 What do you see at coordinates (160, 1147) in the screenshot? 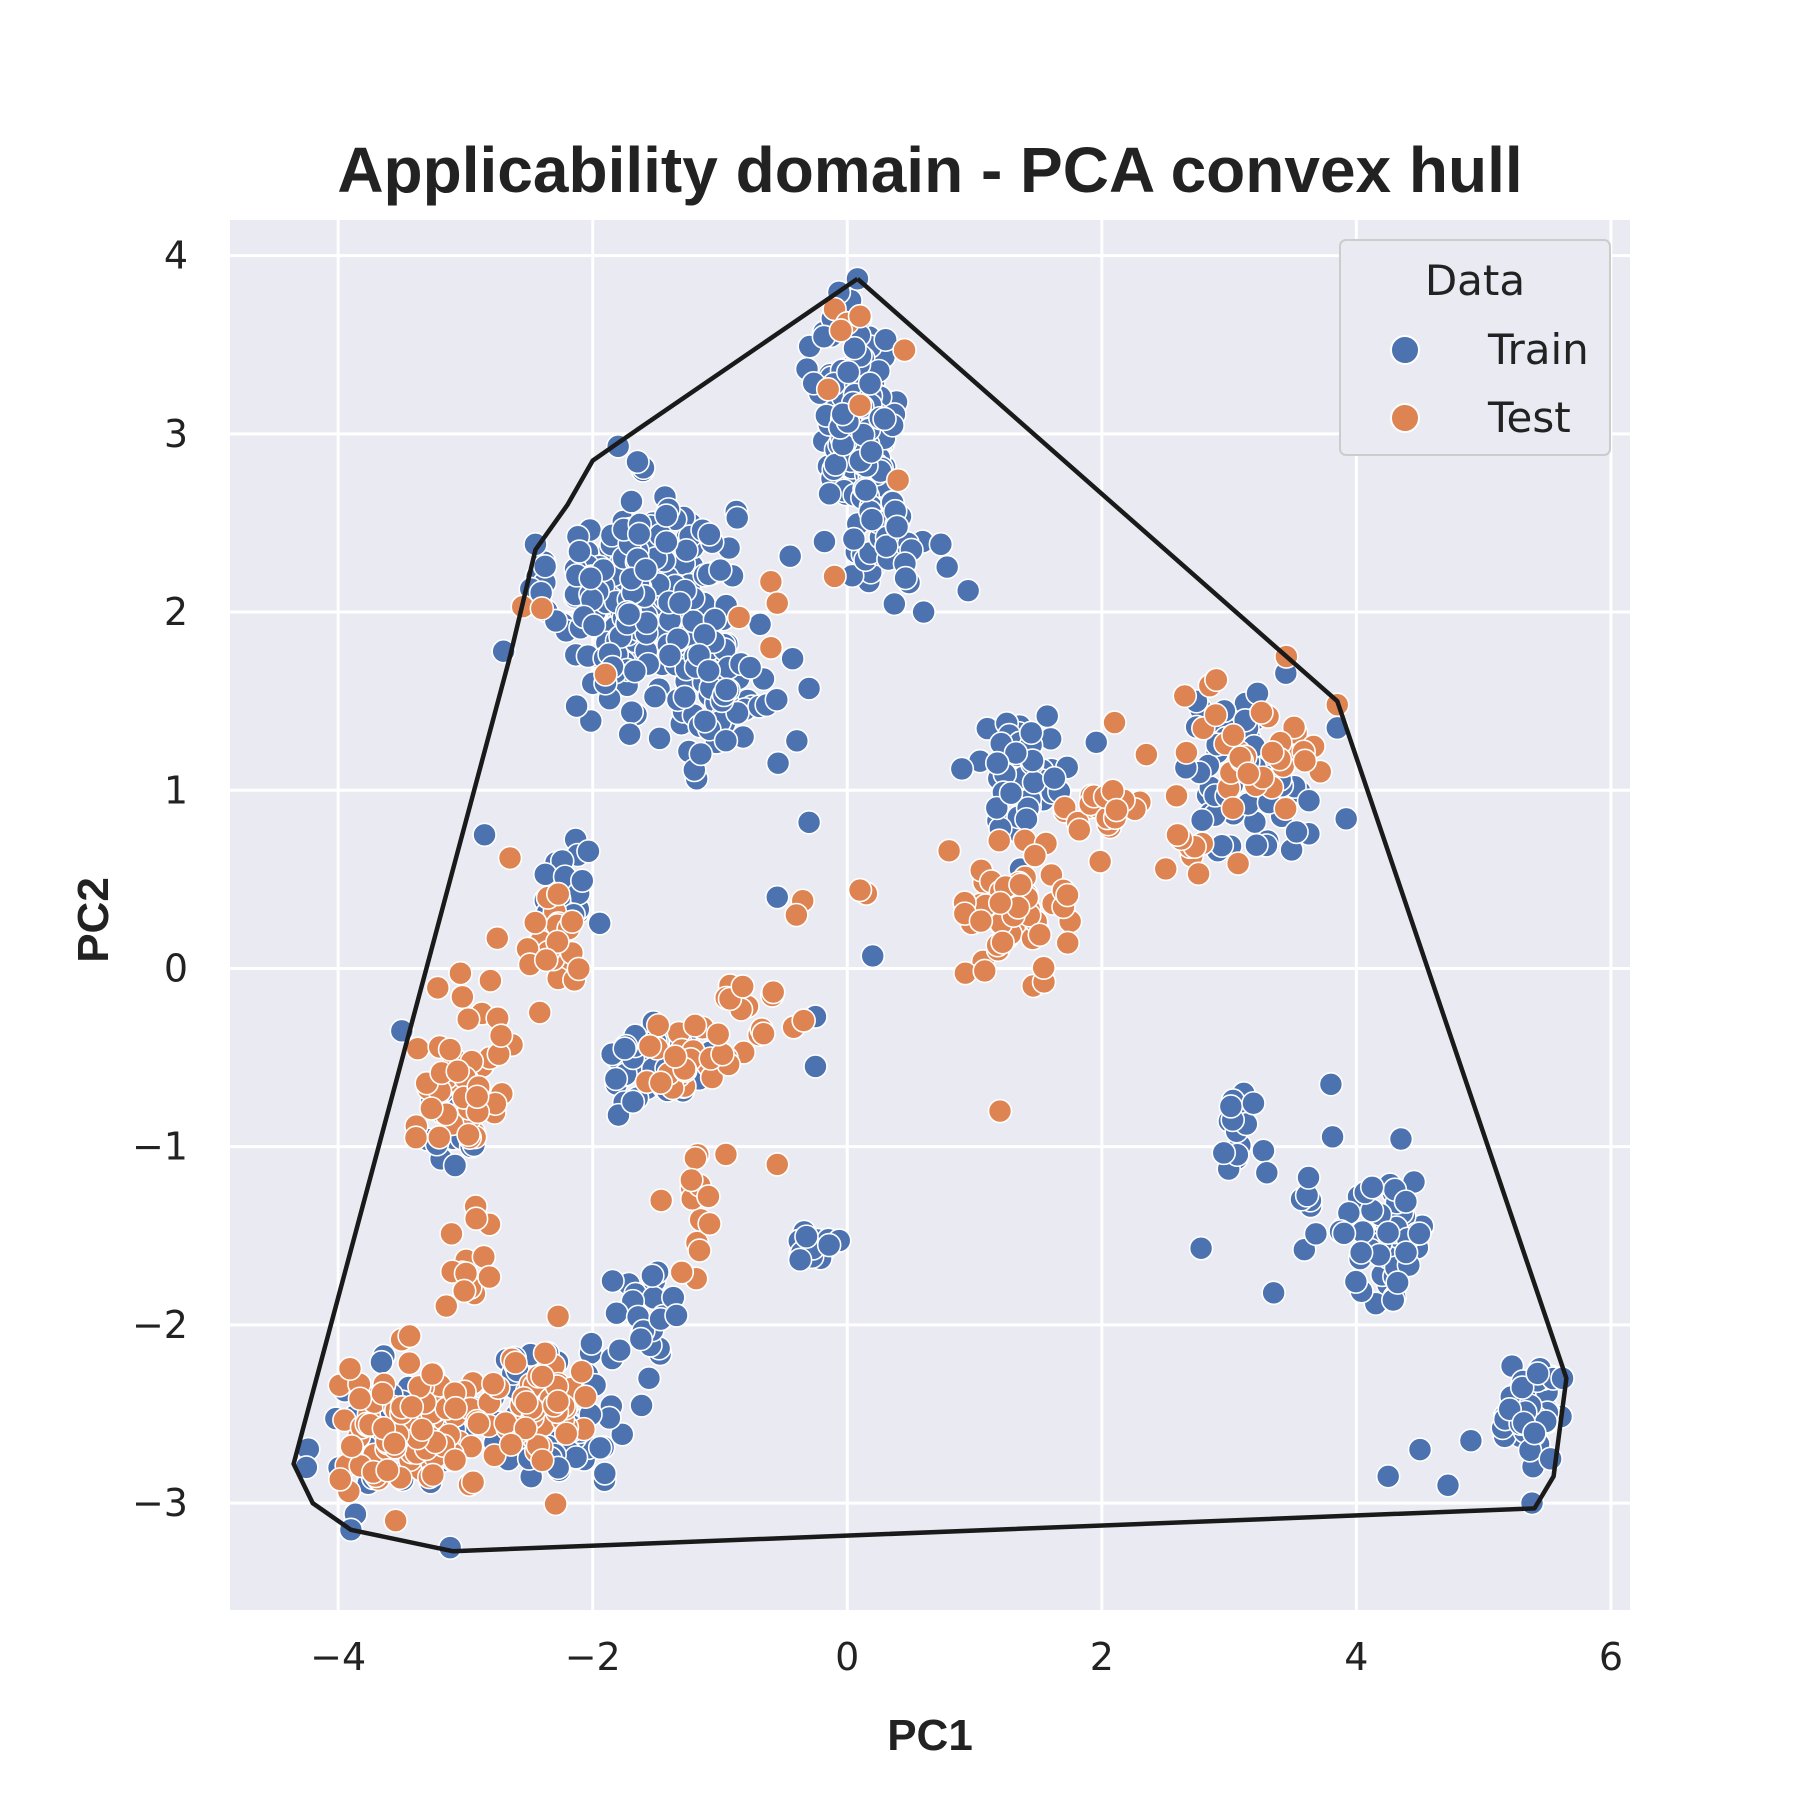
I see `y-tick-label: −1` at bounding box center [160, 1147].